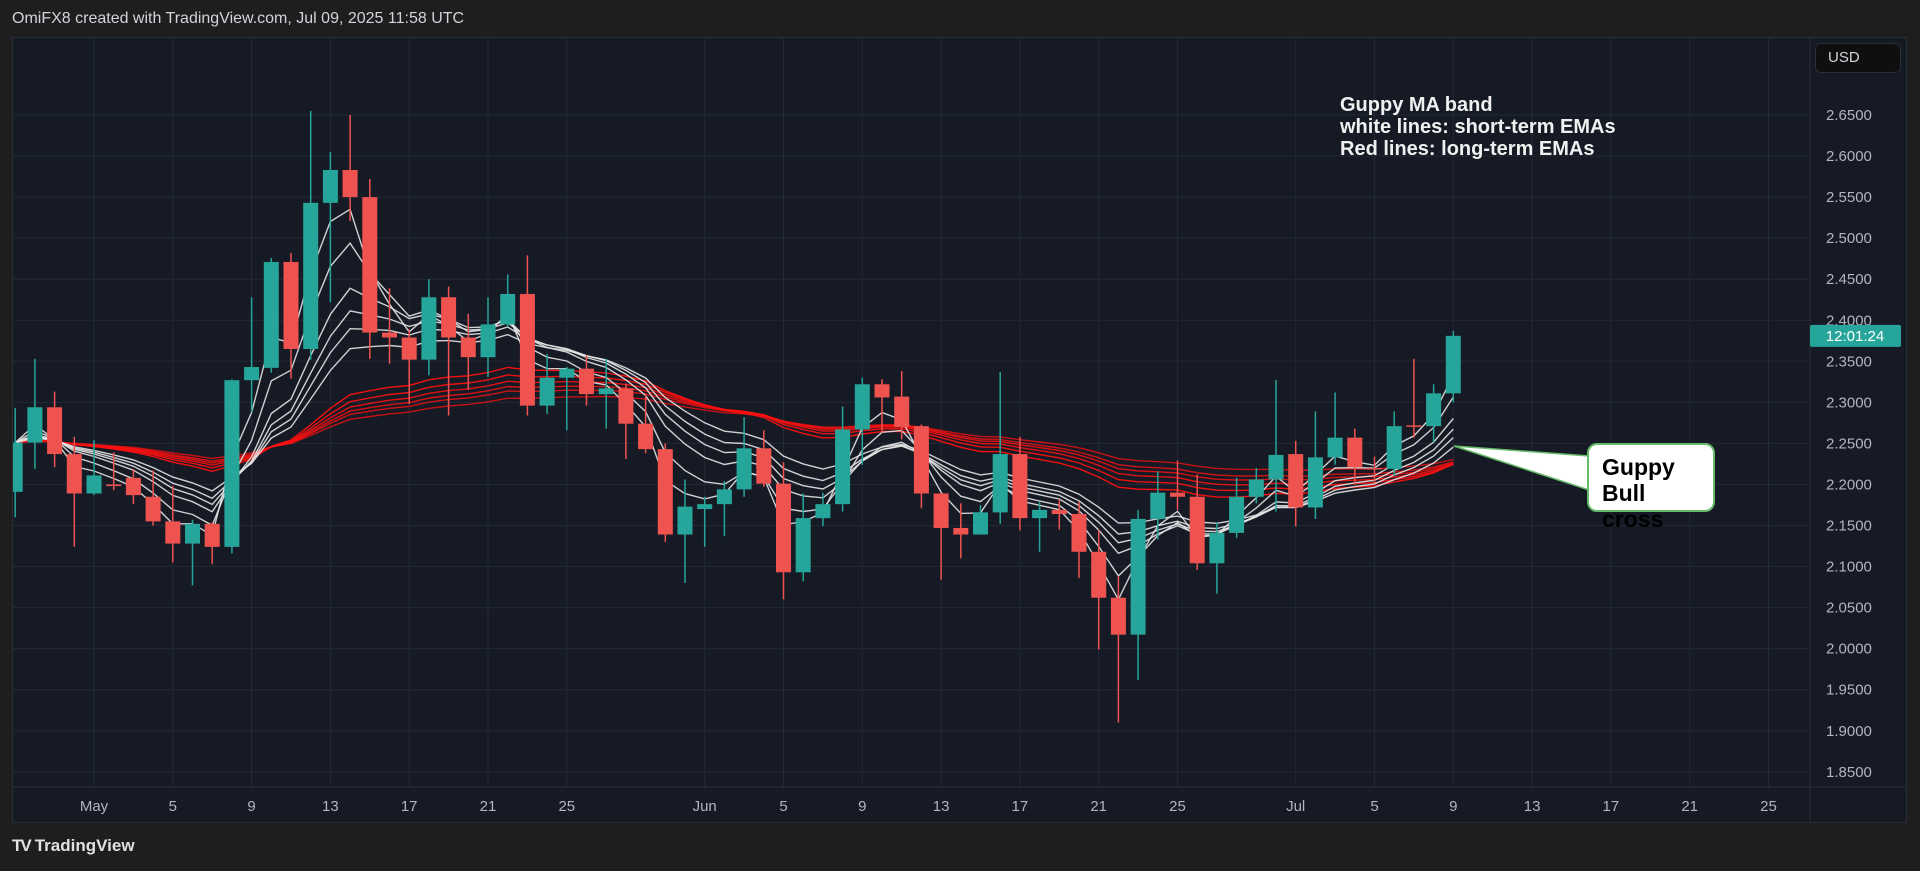 The height and width of the screenshot is (871, 1920). What do you see at coordinates (1849, 238) in the screenshot?
I see `price-tick-label: 2.5000` at bounding box center [1849, 238].